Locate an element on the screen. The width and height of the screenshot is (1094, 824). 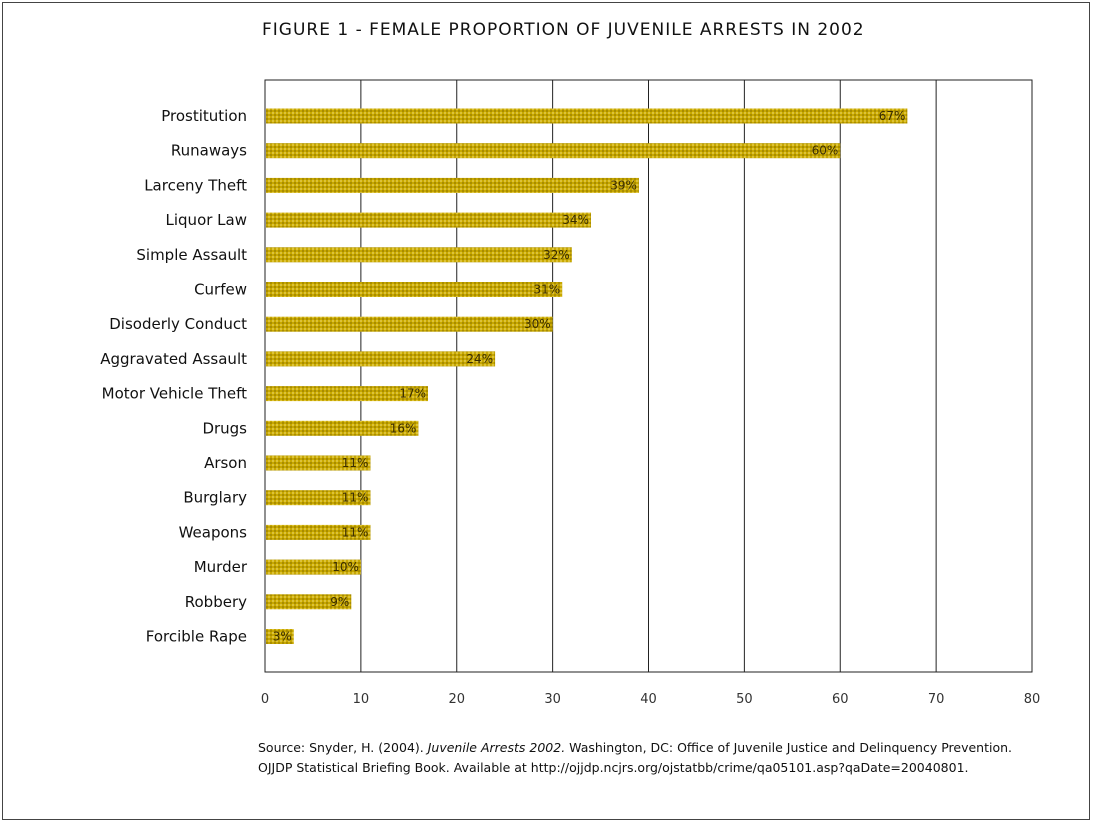
bar-value-label: 10% is located at coordinates (345, 567).